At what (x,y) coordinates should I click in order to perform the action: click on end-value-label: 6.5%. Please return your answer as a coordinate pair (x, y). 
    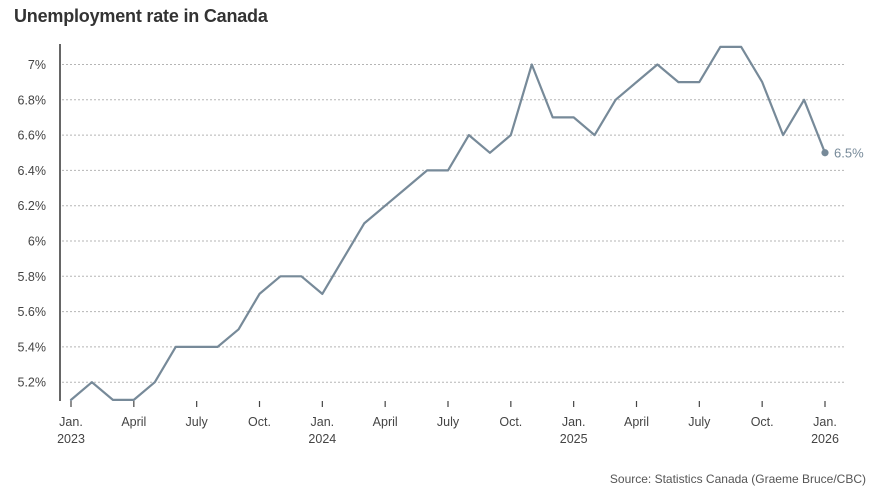
    Looking at the image, I should click on (849, 152).